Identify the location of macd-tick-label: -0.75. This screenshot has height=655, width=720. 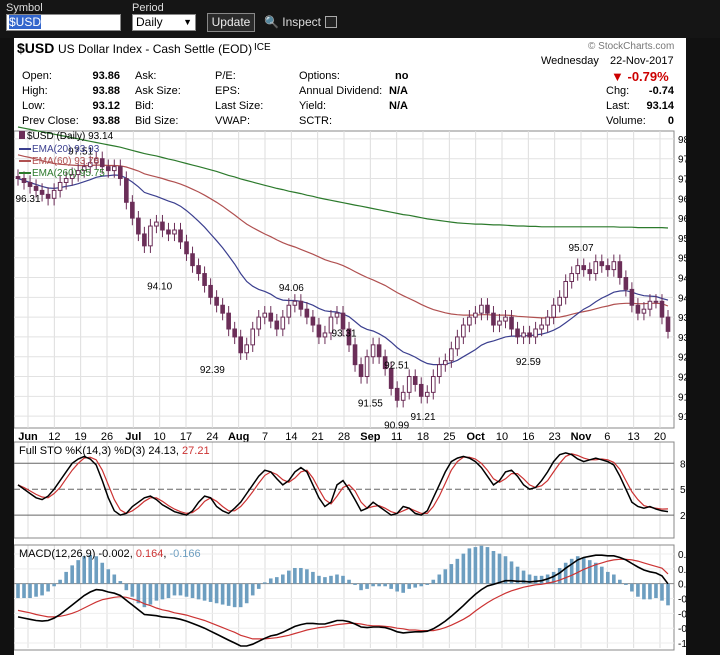
(682, 629).